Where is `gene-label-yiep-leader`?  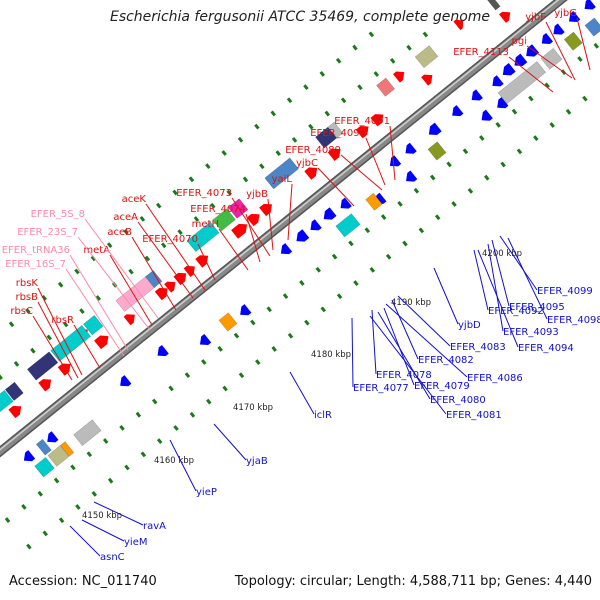 gene-label-yiep-leader is located at coordinates (183, 465).